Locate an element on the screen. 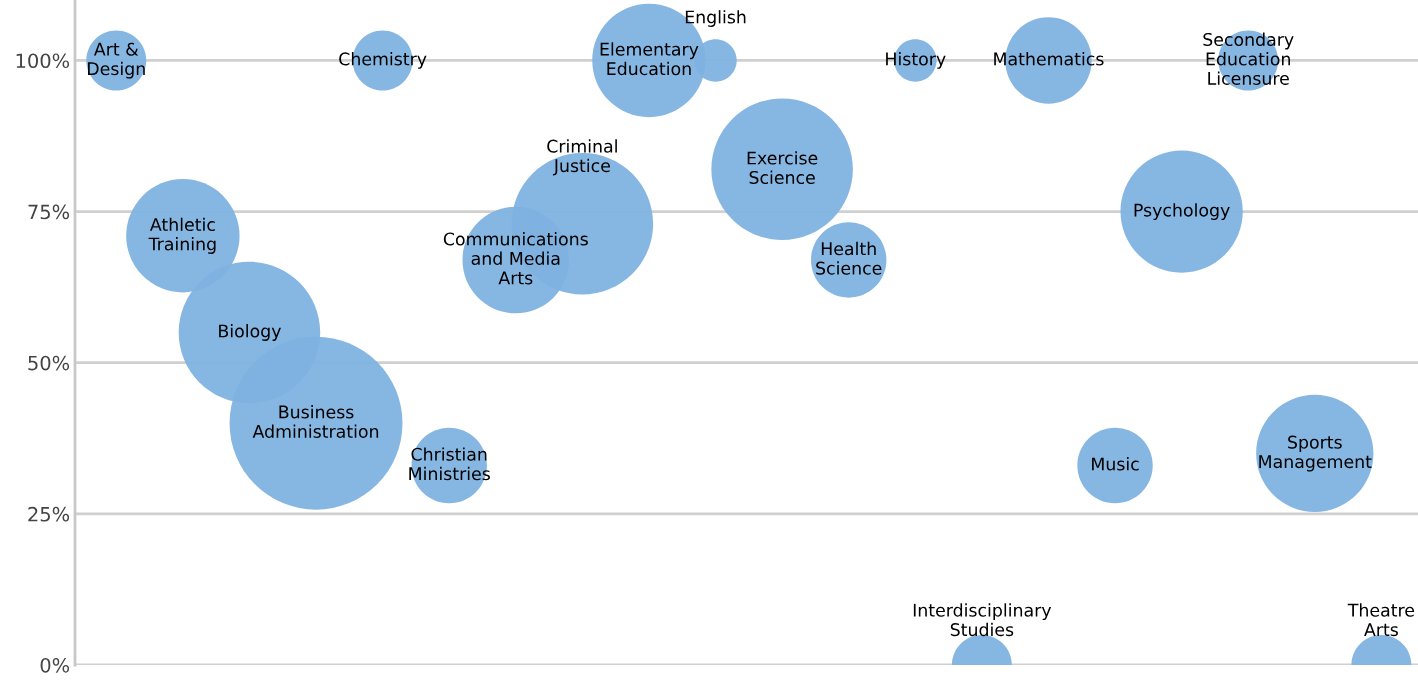  x-tick-label: Theatre Arts is located at coordinates (1381, 620).